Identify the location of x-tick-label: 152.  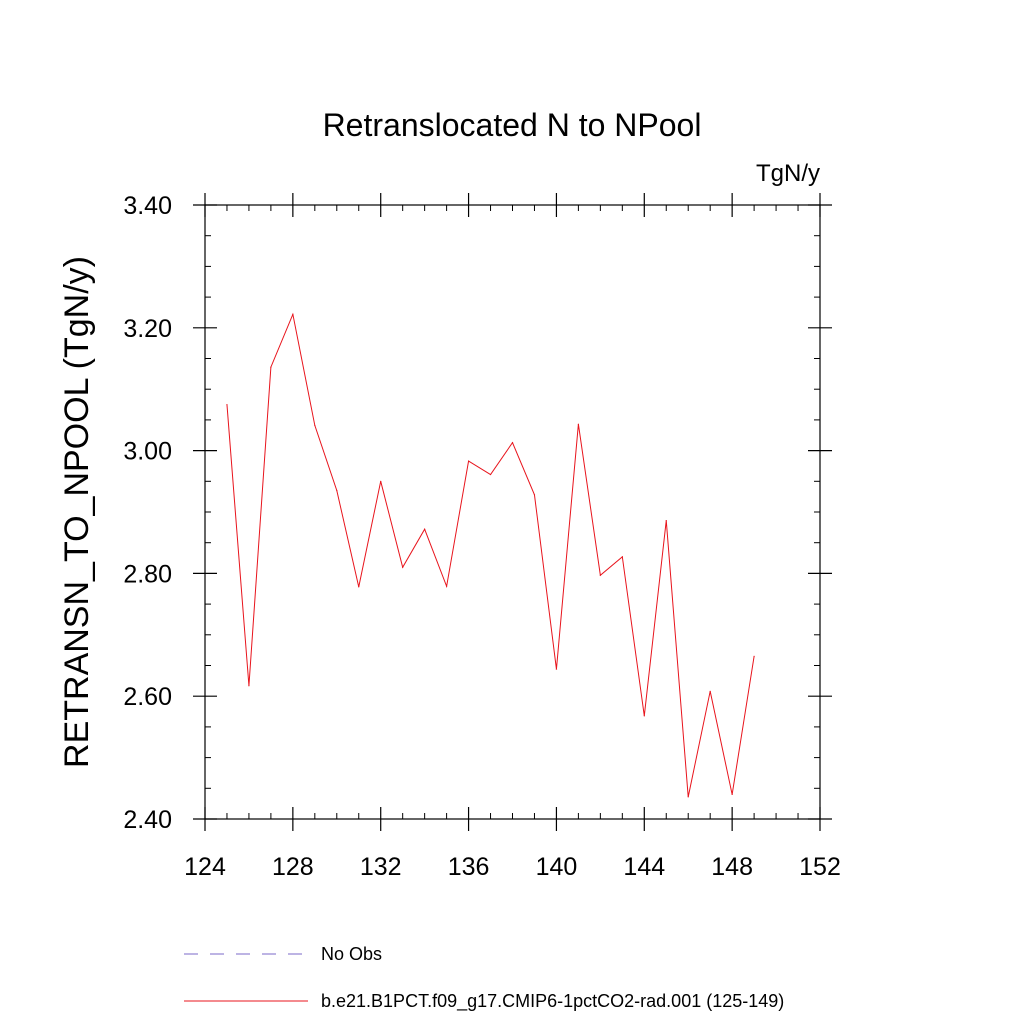
(820, 867).